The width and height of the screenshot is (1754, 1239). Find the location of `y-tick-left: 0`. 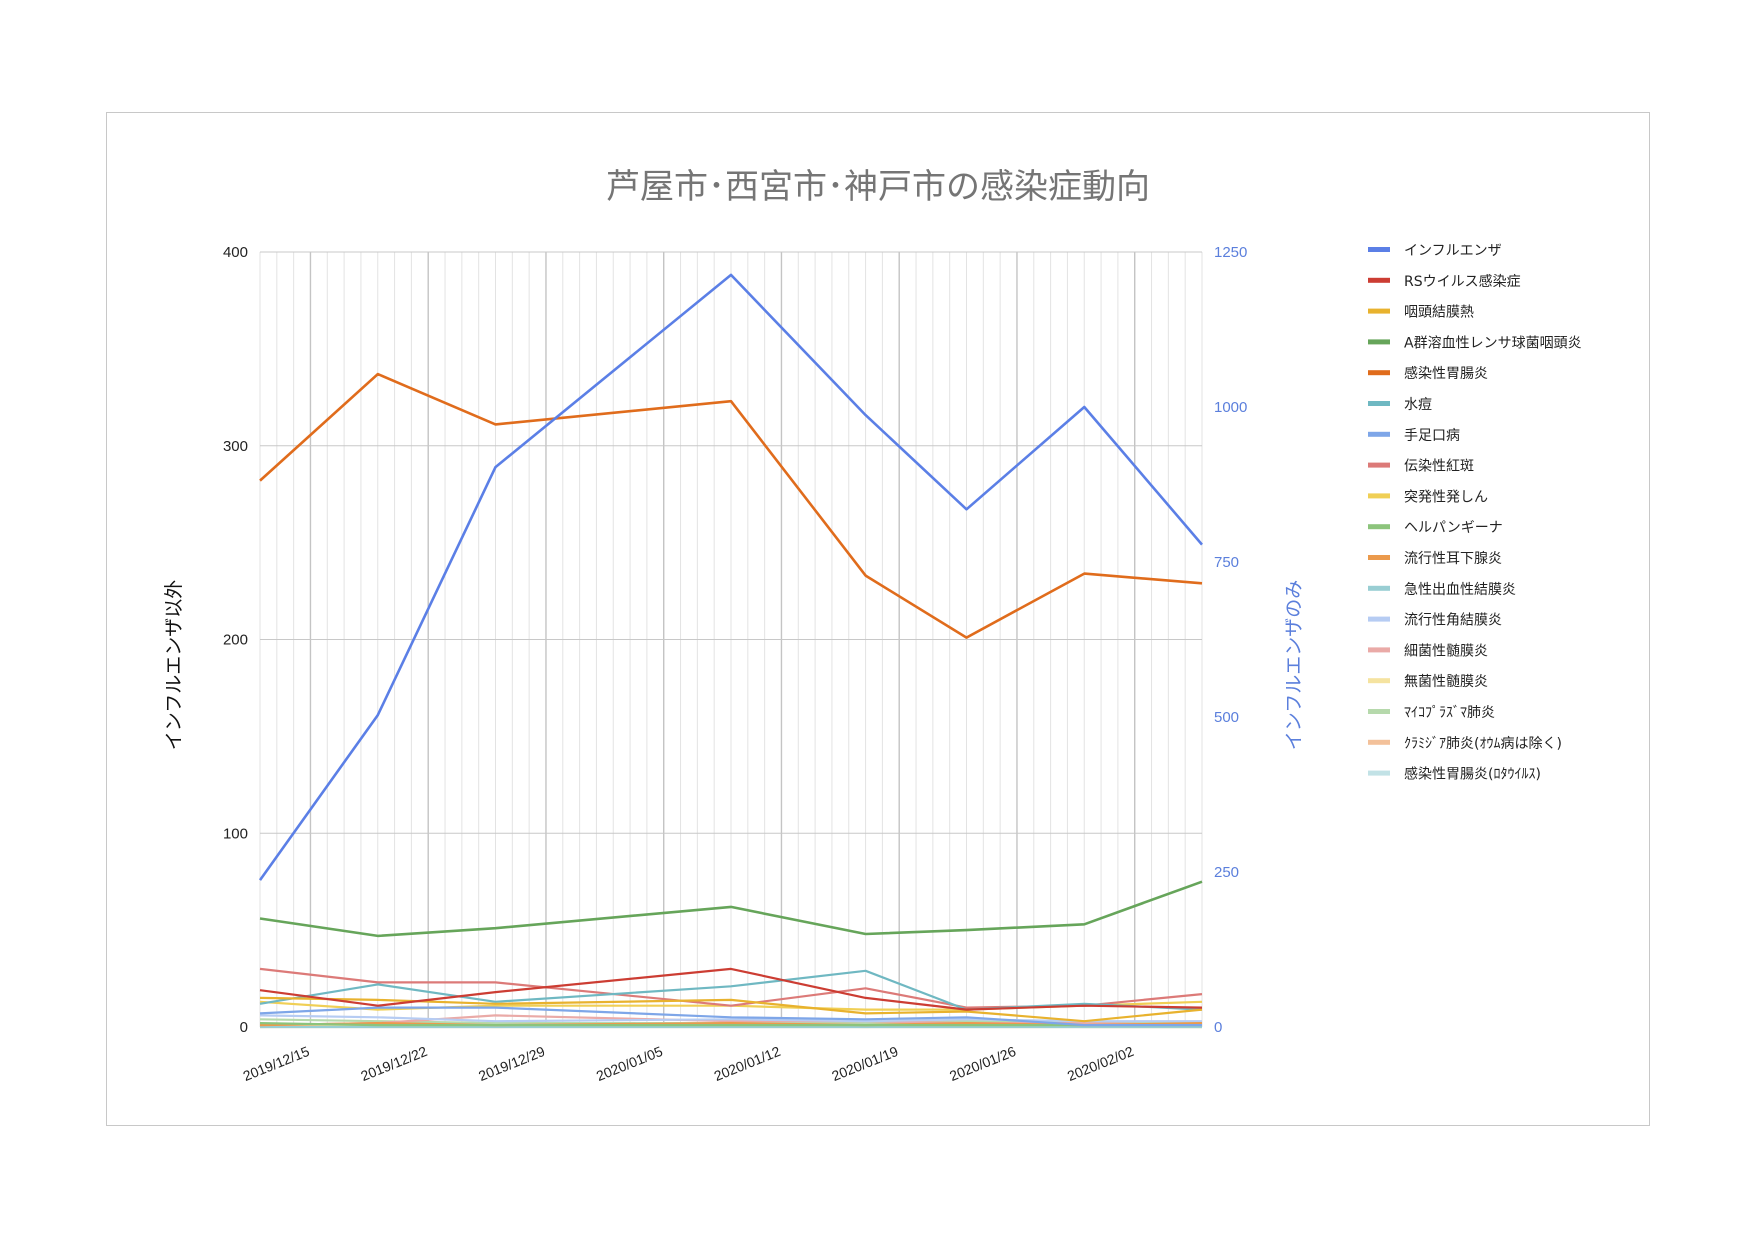

y-tick-left: 0 is located at coordinates (244, 1027).